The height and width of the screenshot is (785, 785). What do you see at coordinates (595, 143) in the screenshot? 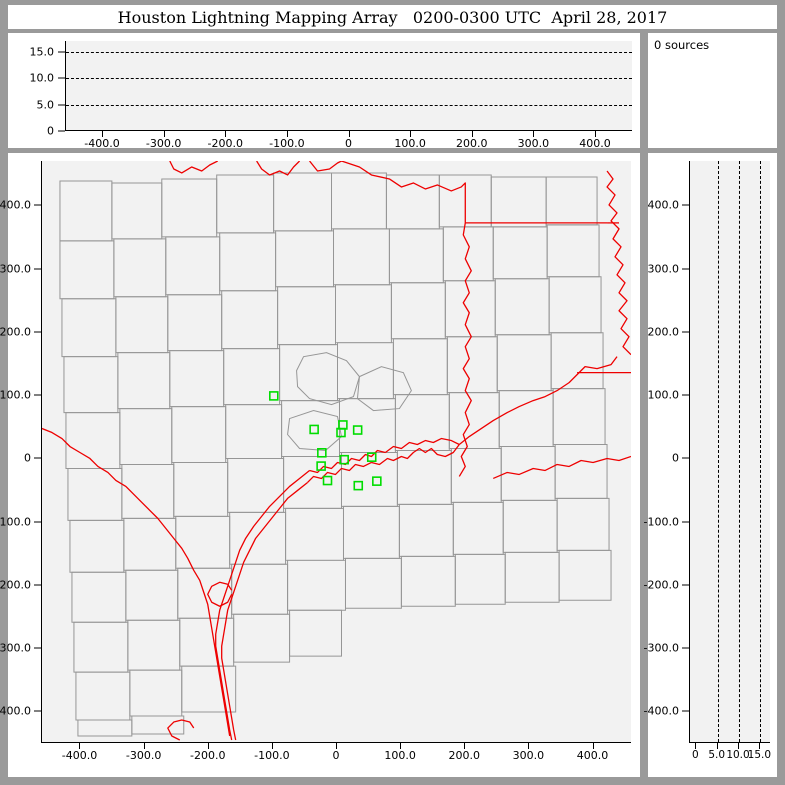
I see `x-axis-label: 400.0` at bounding box center [595, 143].